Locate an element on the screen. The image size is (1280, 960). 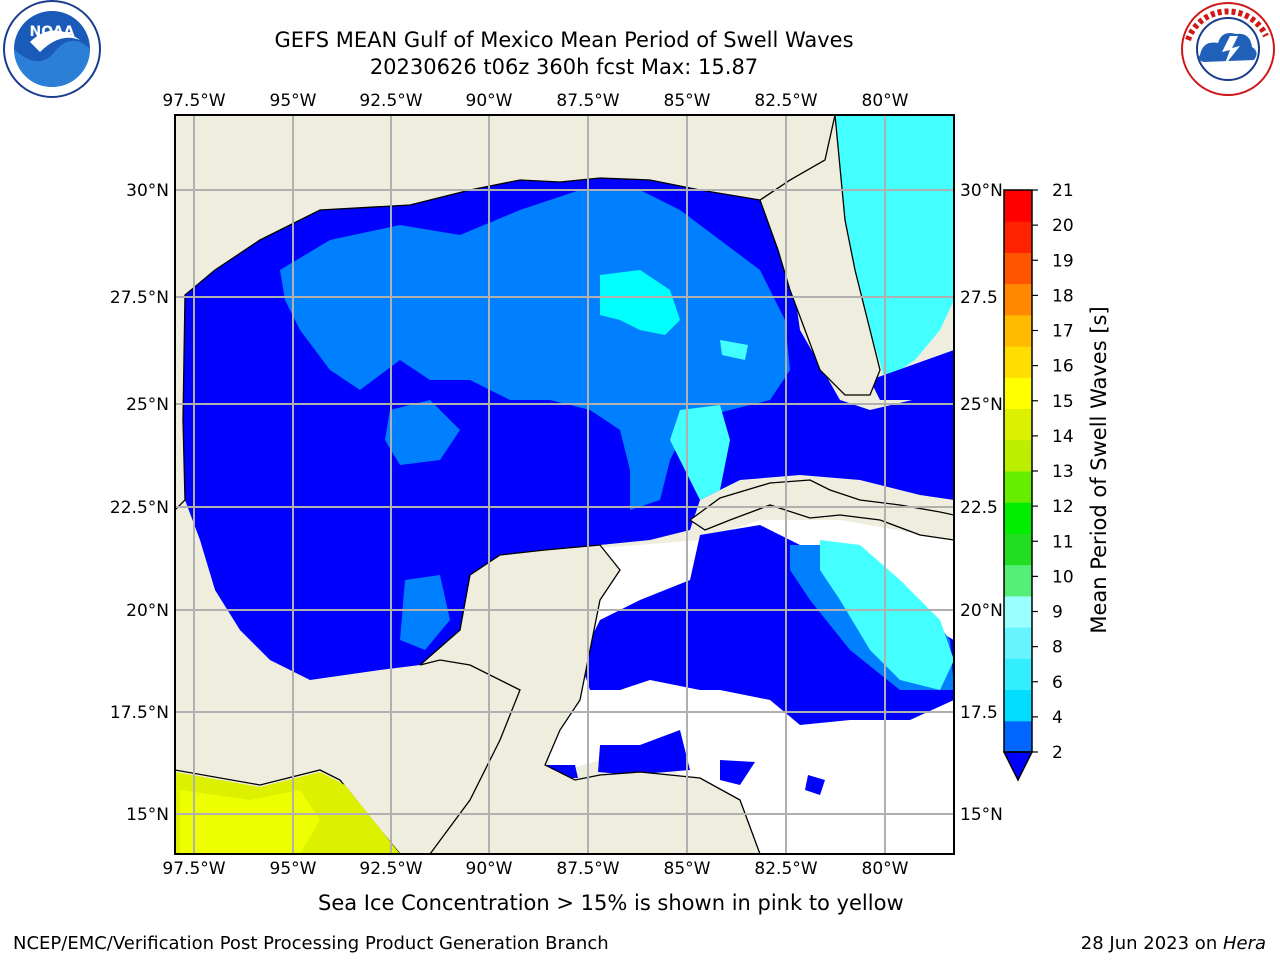
lat-label: 22.5°N is located at coordinates (139, 508).